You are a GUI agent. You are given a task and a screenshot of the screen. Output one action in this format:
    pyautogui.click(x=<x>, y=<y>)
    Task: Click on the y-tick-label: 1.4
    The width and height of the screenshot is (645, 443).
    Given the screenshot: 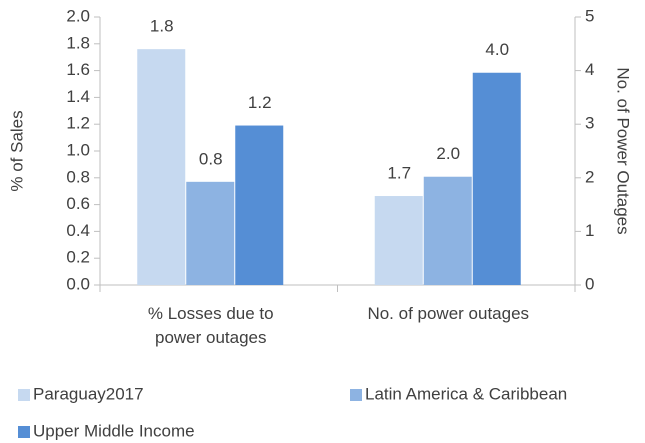 What is the action you would take?
    pyautogui.click(x=78, y=96)
    